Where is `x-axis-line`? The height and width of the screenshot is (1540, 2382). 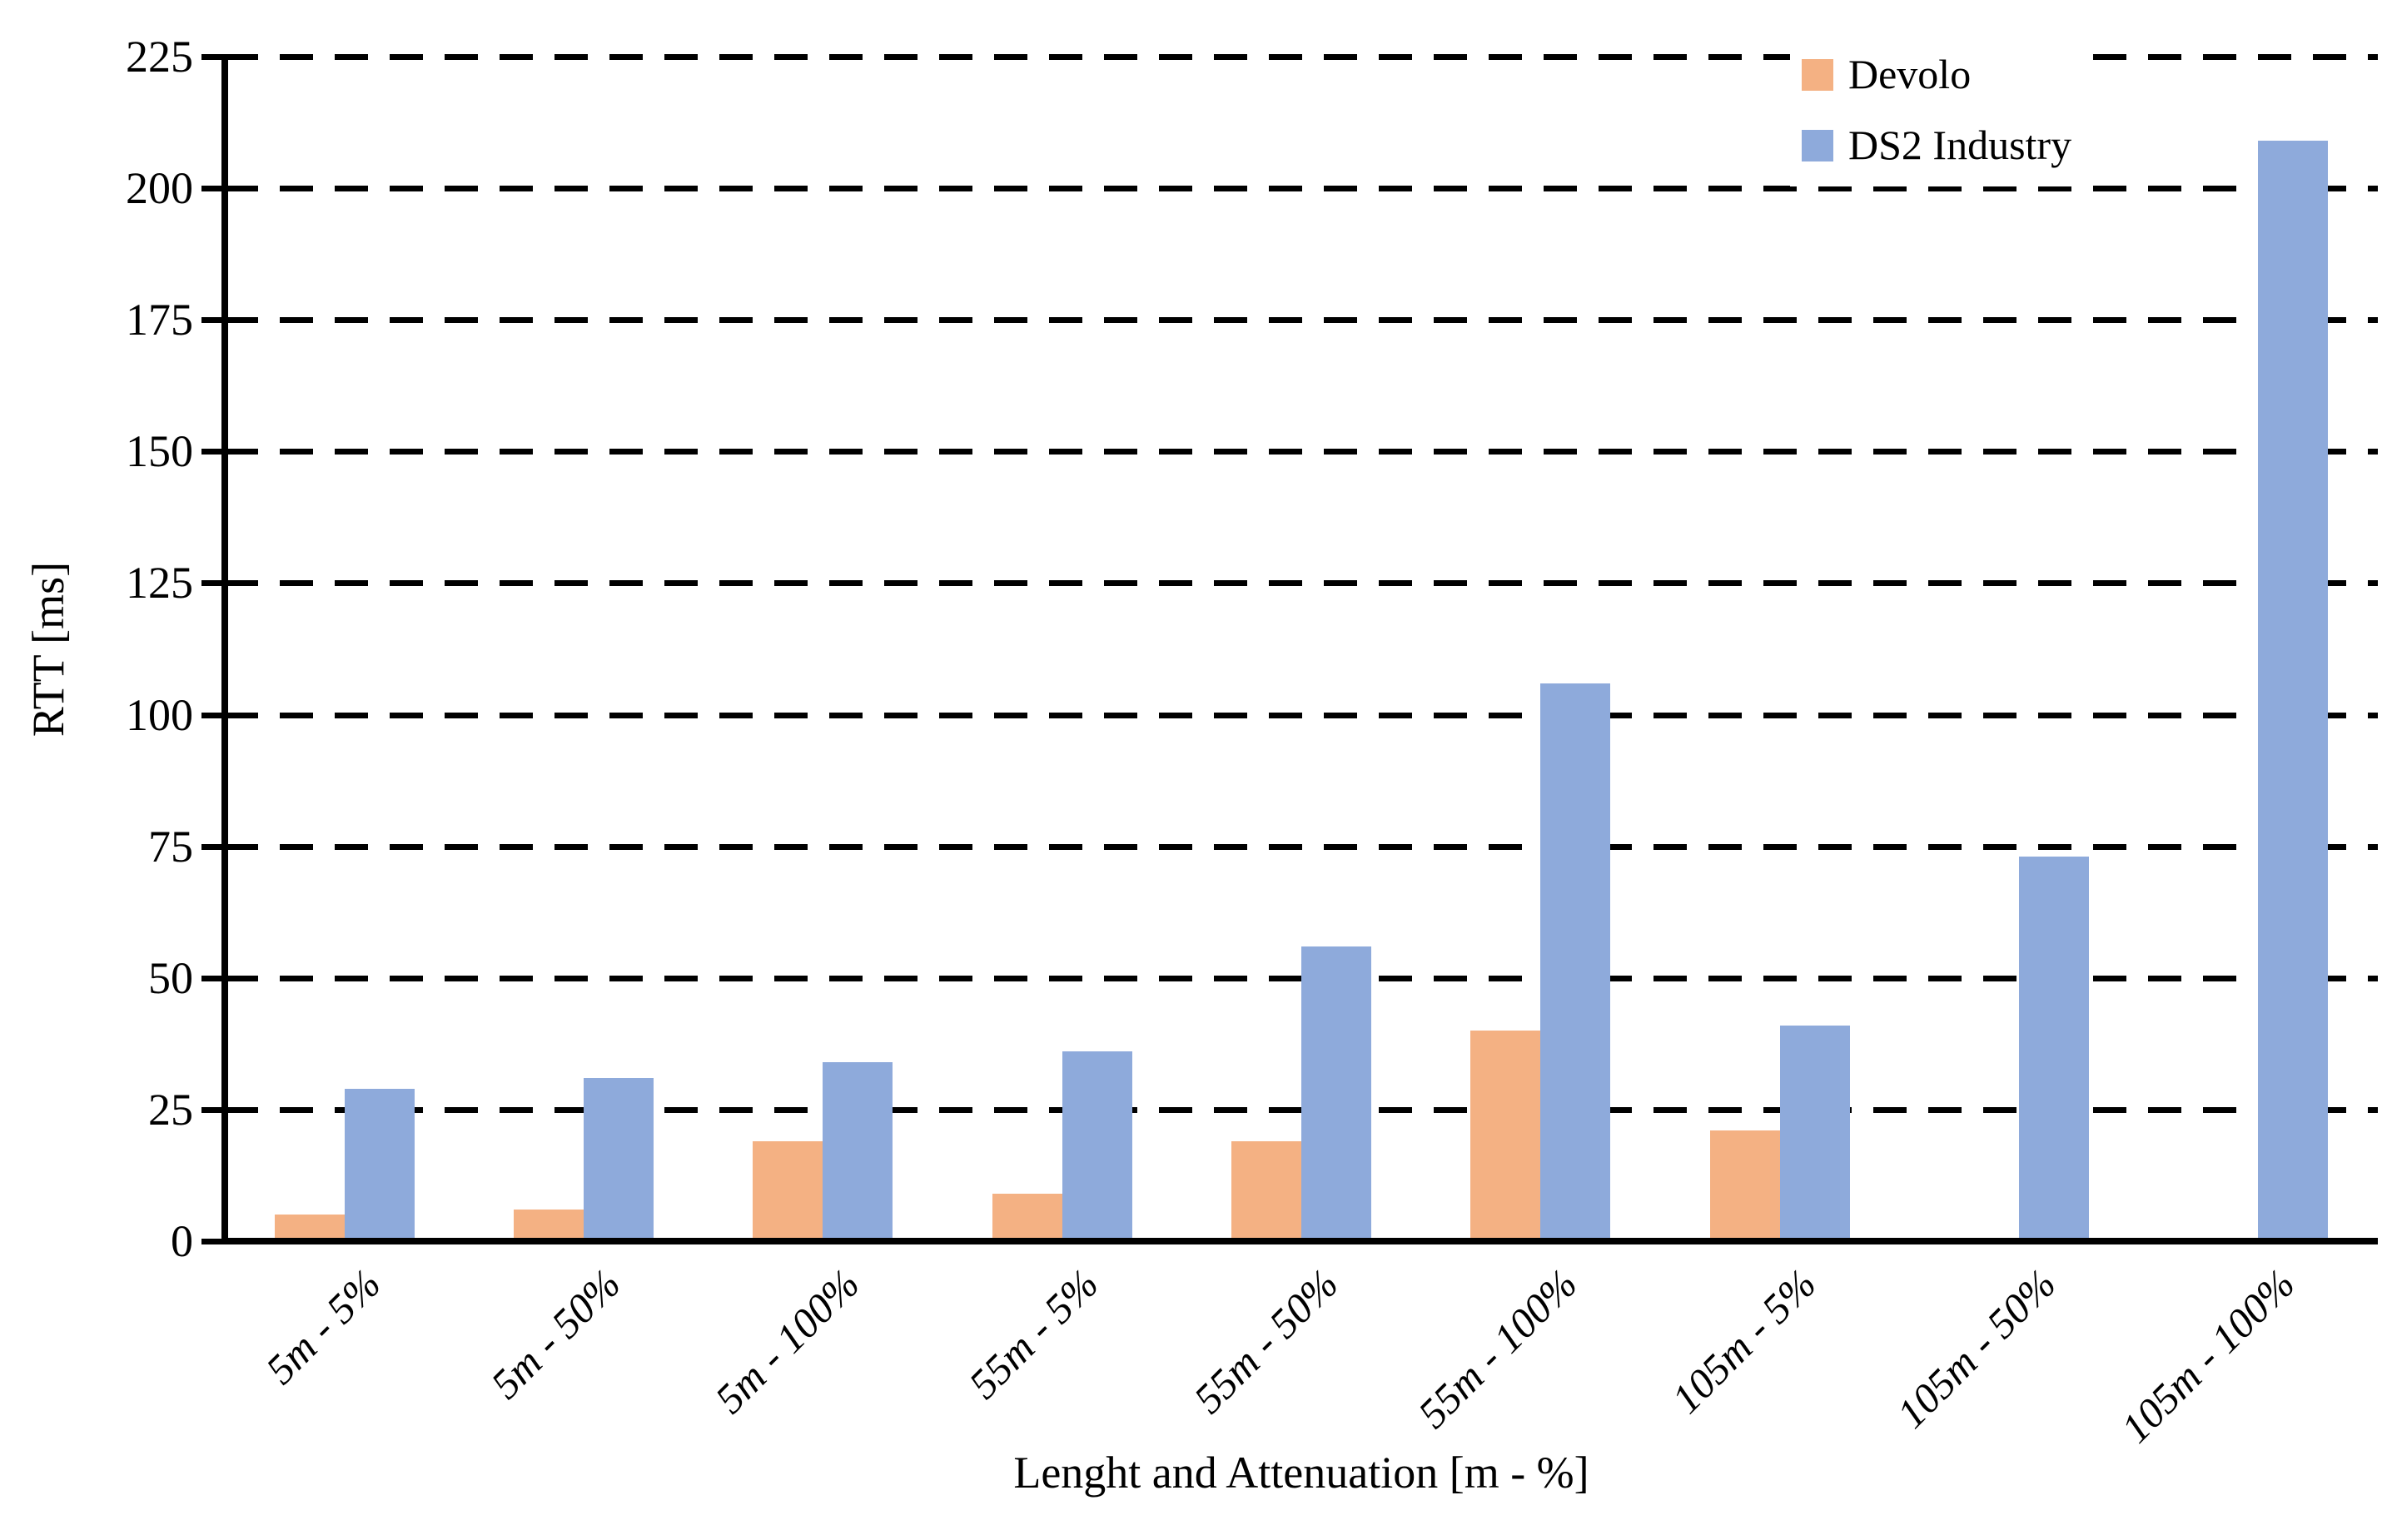
x-axis-line is located at coordinates (1299, 1241).